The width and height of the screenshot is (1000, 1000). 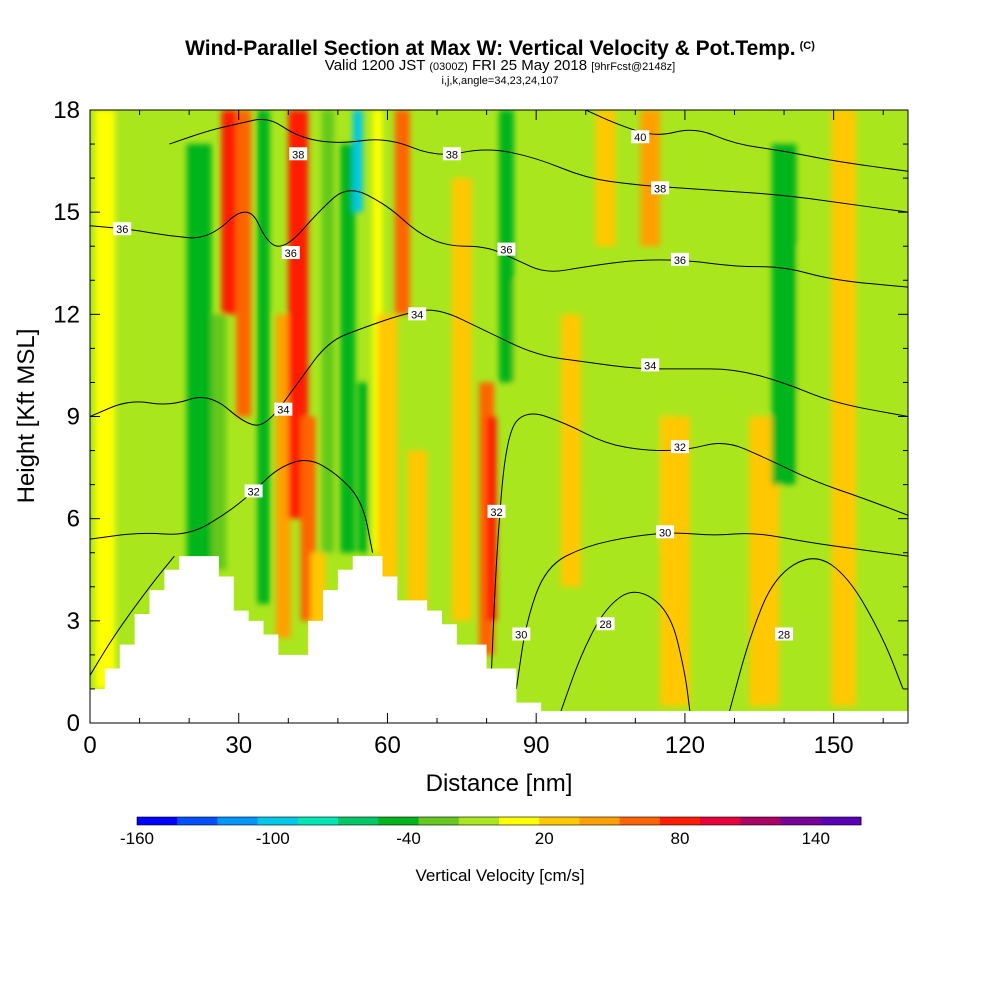 What do you see at coordinates (491, 832) in the screenshot?
I see `colorbar: -160 -100 -40 20 80 140` at bounding box center [491, 832].